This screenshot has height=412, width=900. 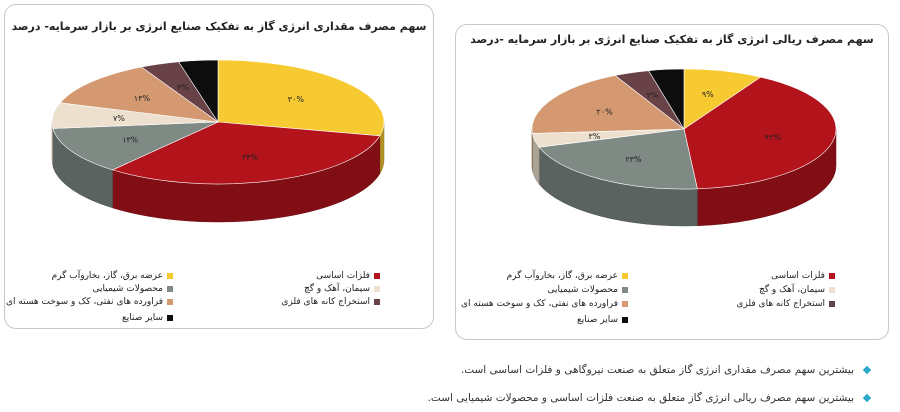 I want to click on pie-chart-rial: ۹% ۴۳% ۲۳% ۳% ۲۰% ۳%, so click(x=684, y=147).